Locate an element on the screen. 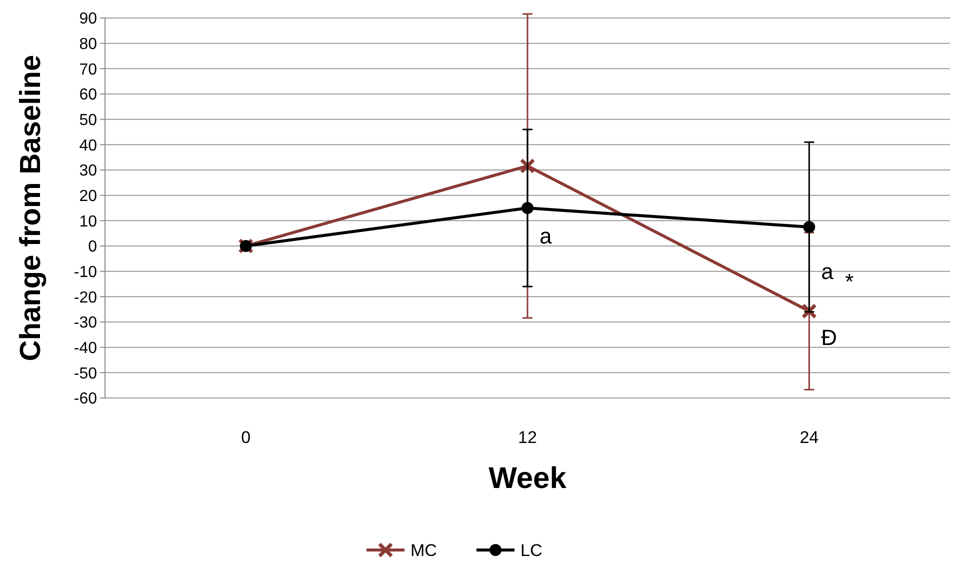  annotation: Đ is located at coordinates (829, 337).